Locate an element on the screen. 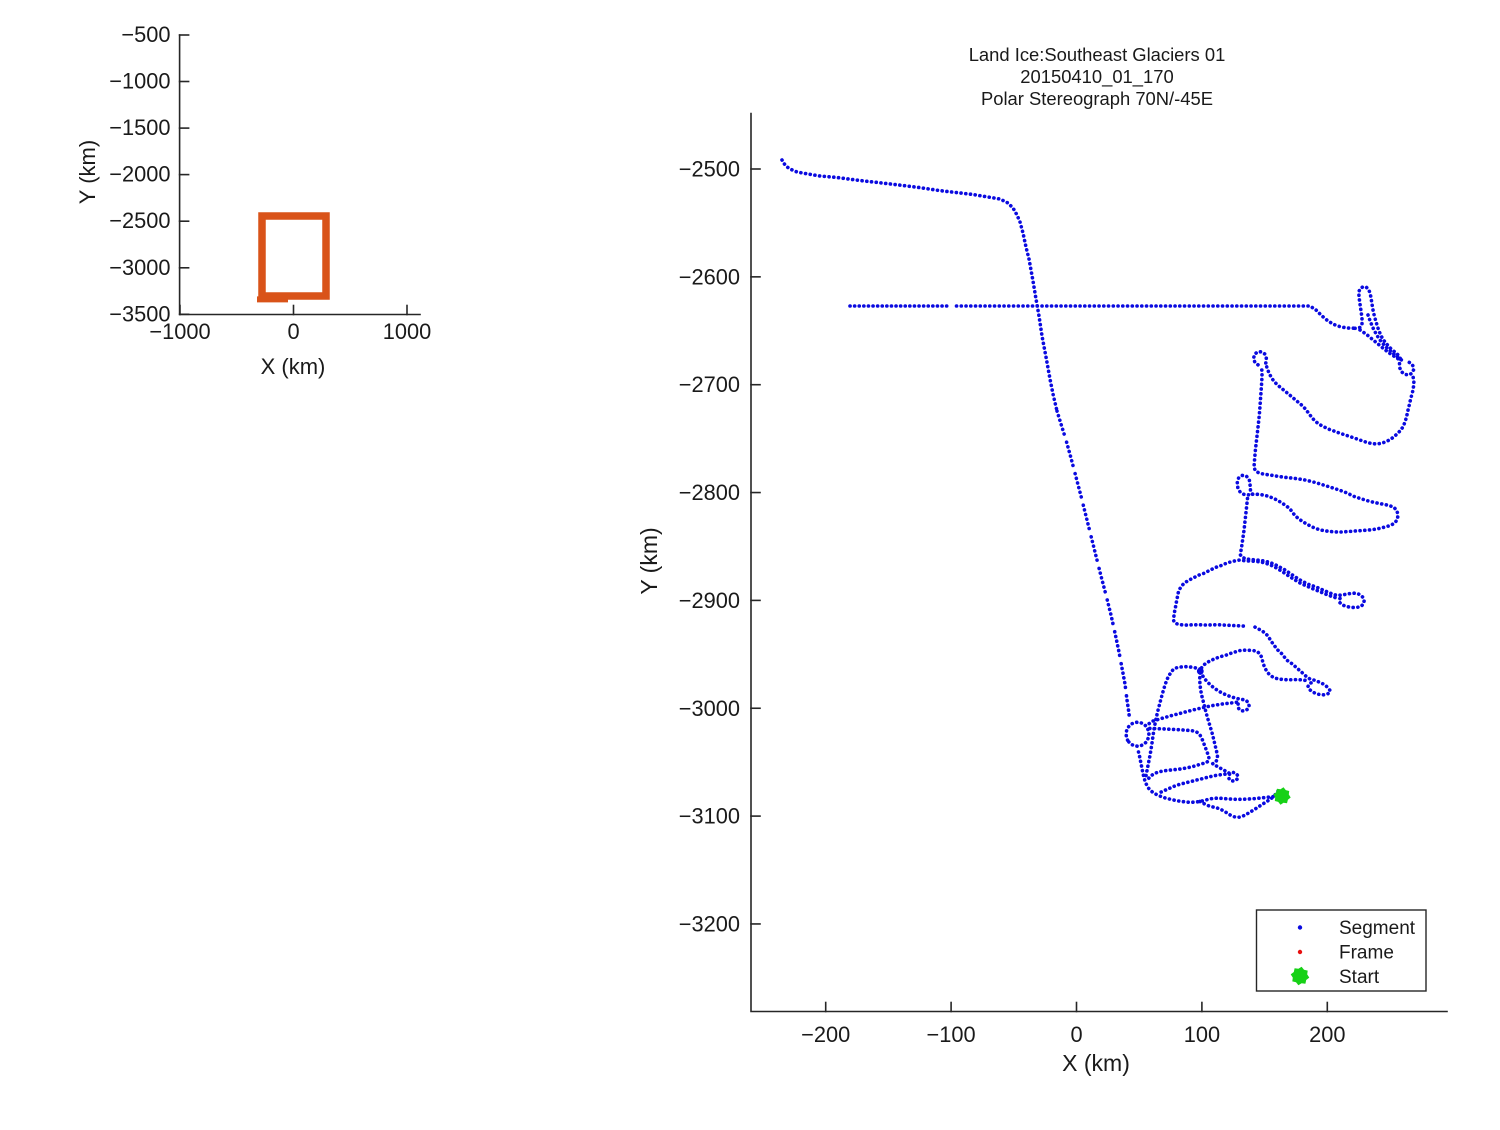 This screenshot has width=1500, height=1130. svg-text: Land Ice:Southeast Glaciers 01 is located at coordinates (1097, 54).